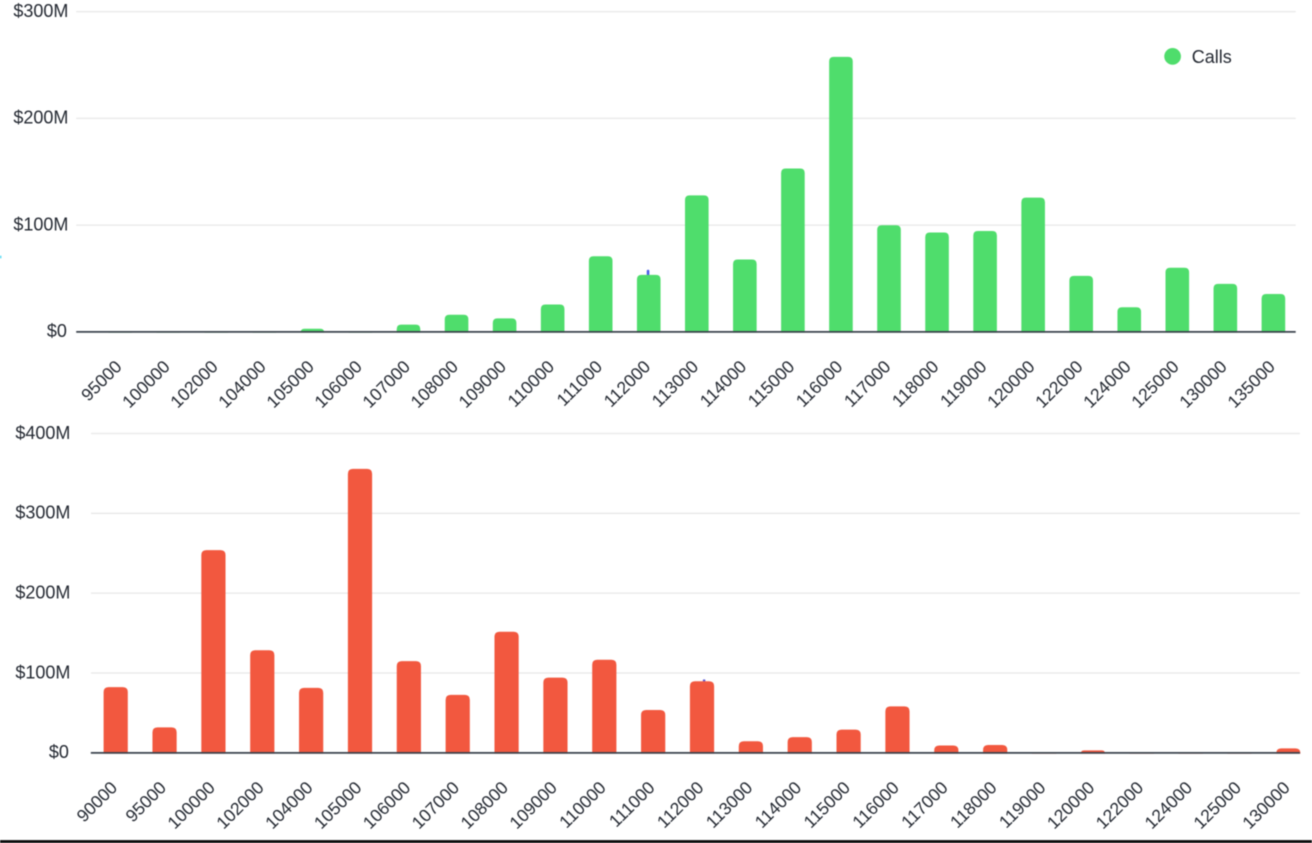  I want to click on svg-text: $400M, so click(42, 433).